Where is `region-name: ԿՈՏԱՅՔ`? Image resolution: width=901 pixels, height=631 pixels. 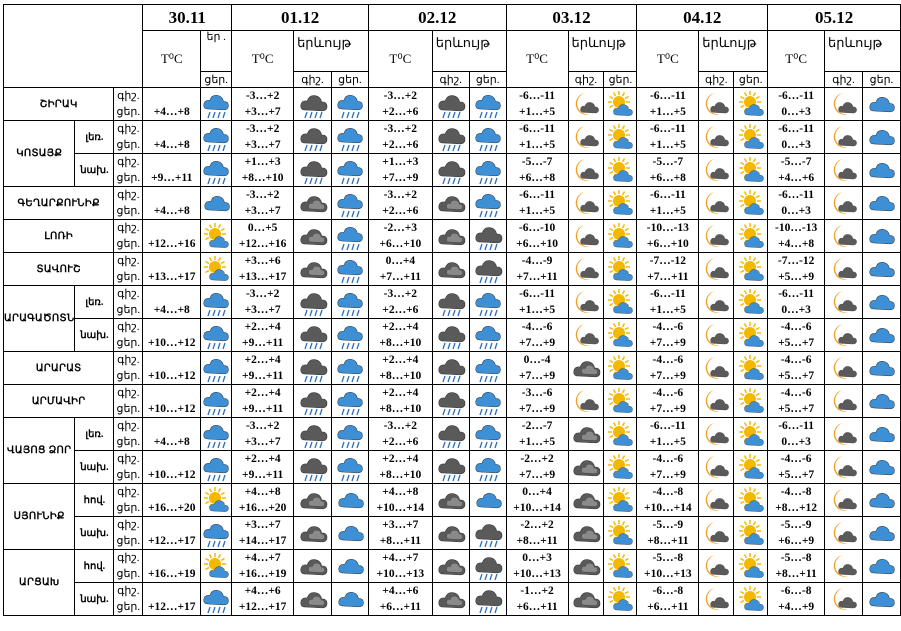 region-name: ԿՈՏԱՅՔ is located at coordinates (39, 153).